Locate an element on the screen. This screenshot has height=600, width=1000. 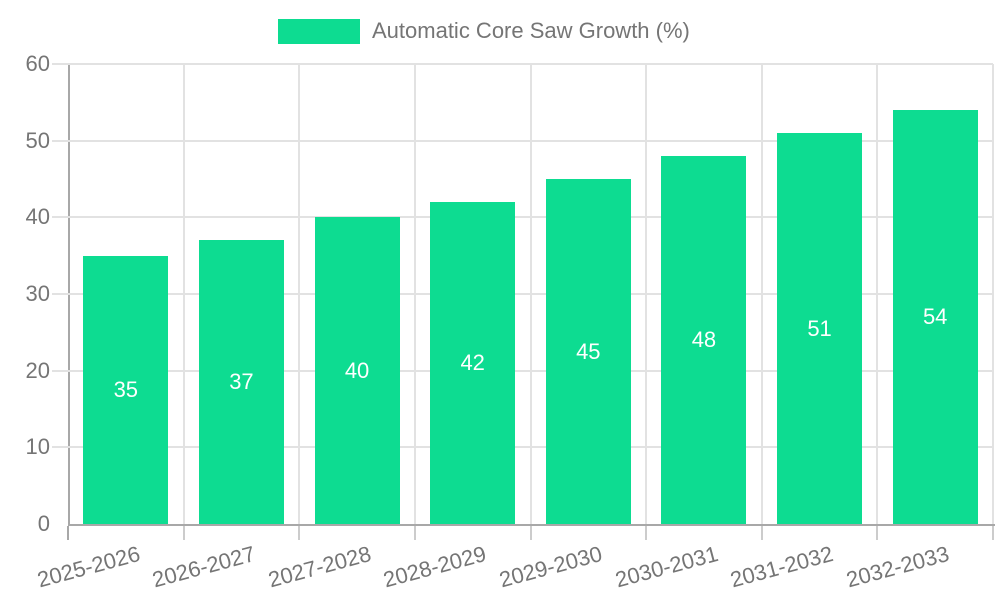
bar-value-label: 42 is located at coordinates (472, 362).